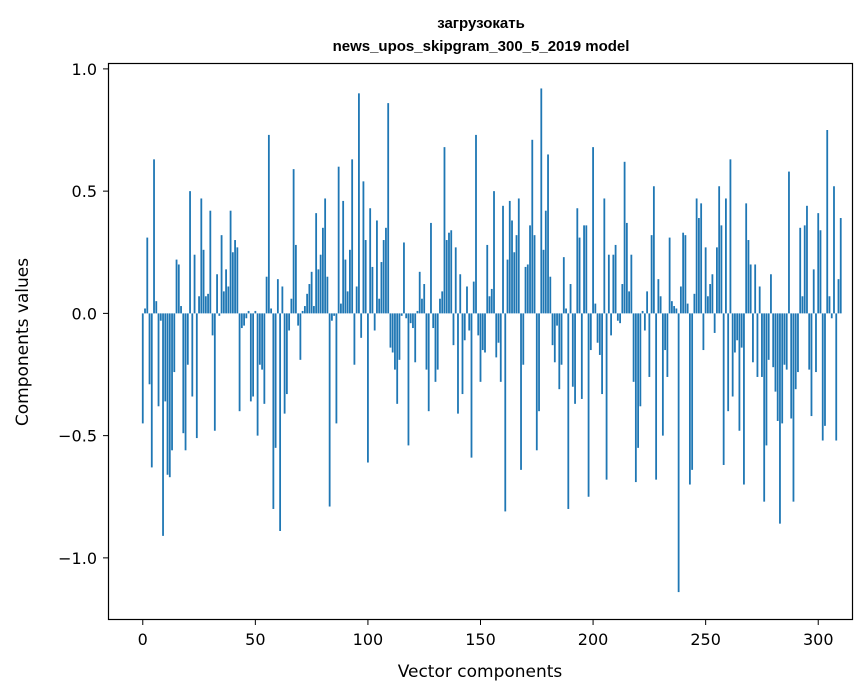 This screenshot has height=696, width=867. Describe the element at coordinates (23, 342) in the screenshot. I see `y-axis-label: Components values` at that location.